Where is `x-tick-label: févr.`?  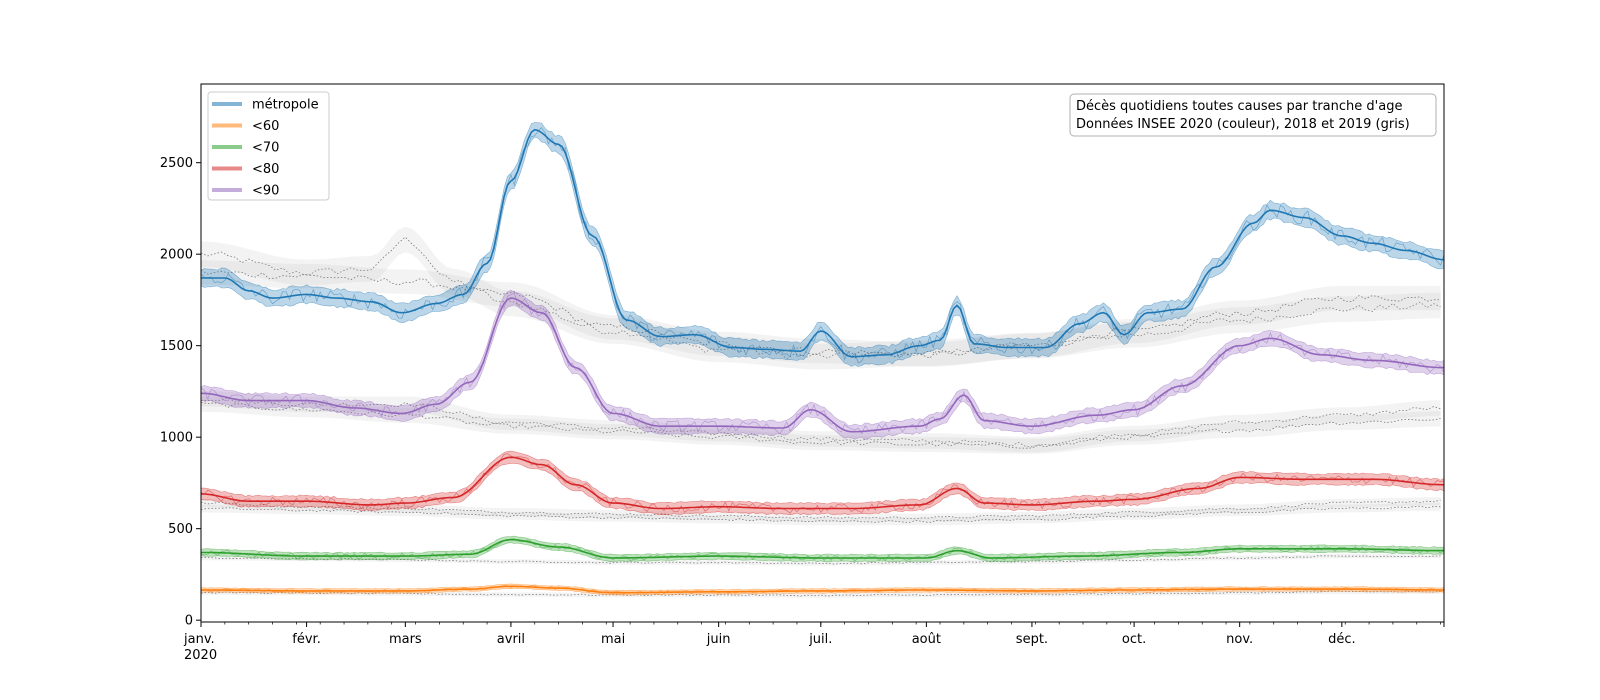 x-tick-label: févr. is located at coordinates (306, 639).